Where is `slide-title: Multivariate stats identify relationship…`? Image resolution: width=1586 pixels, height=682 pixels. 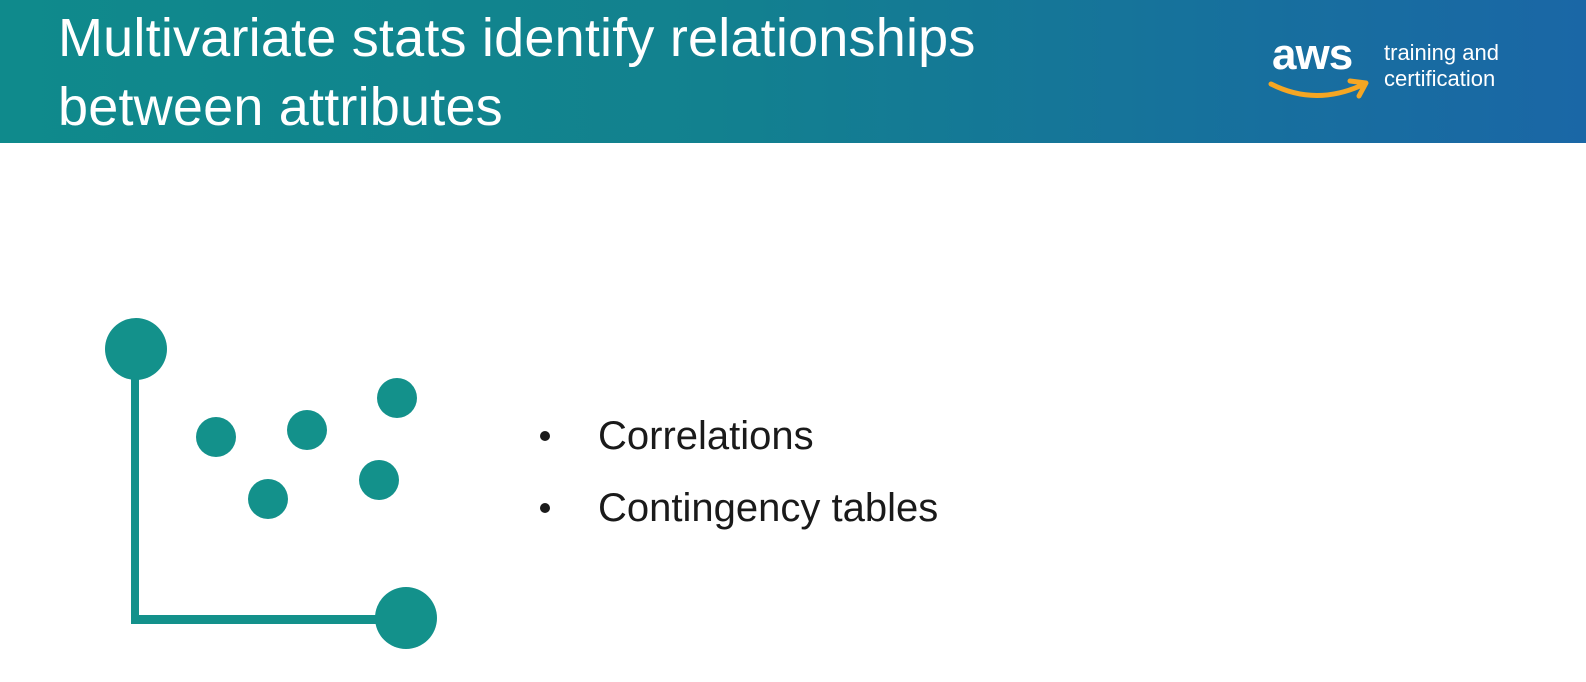
slide-title: Multivariate stats identify relationship… is located at coordinates (633, 73).